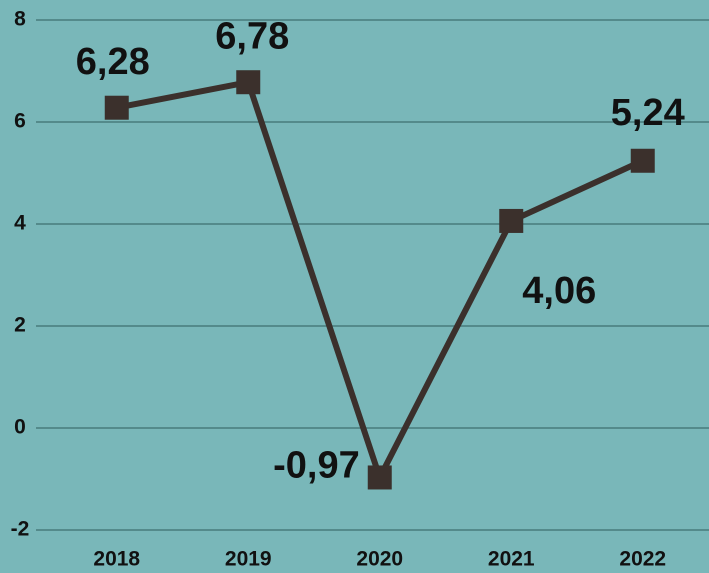 Image resolution: width=709 pixels, height=573 pixels. What do you see at coordinates (379, 559) in the screenshot?
I see `x-tick-label: 2020` at bounding box center [379, 559].